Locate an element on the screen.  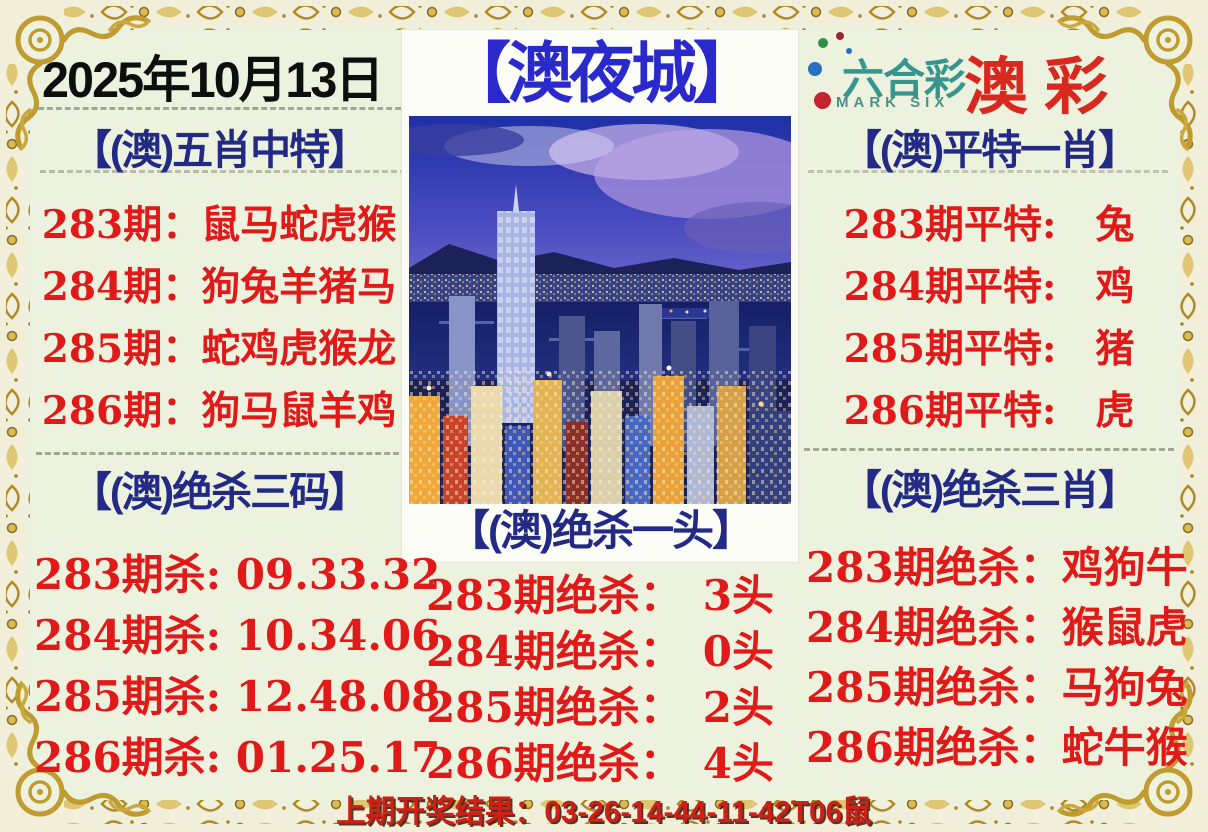
site-title: 【澳夜城】 is located at coordinates (602, 73).